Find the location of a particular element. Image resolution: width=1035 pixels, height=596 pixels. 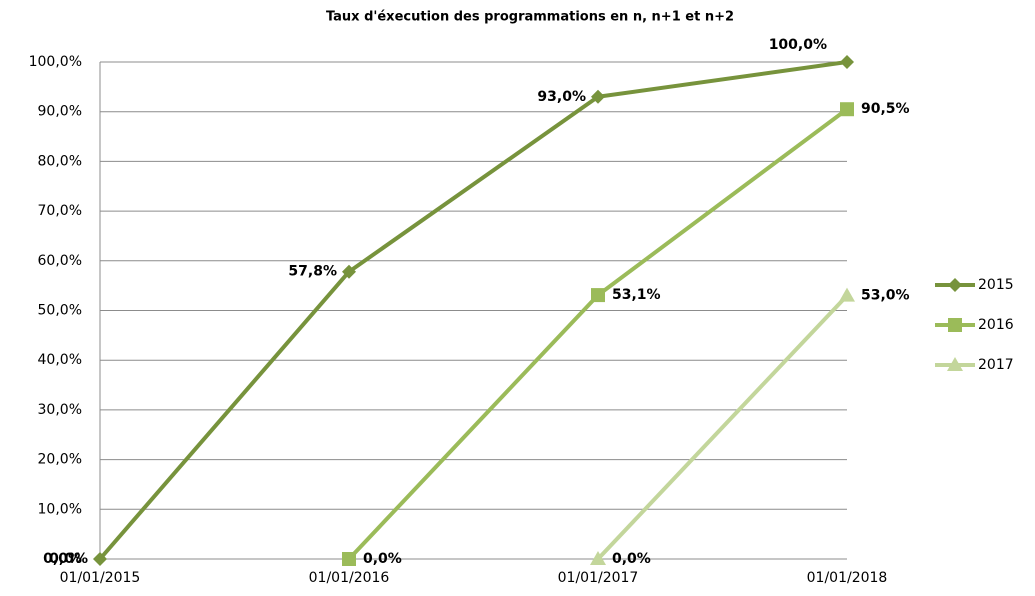

legend-label: 2017 is located at coordinates (996, 365).